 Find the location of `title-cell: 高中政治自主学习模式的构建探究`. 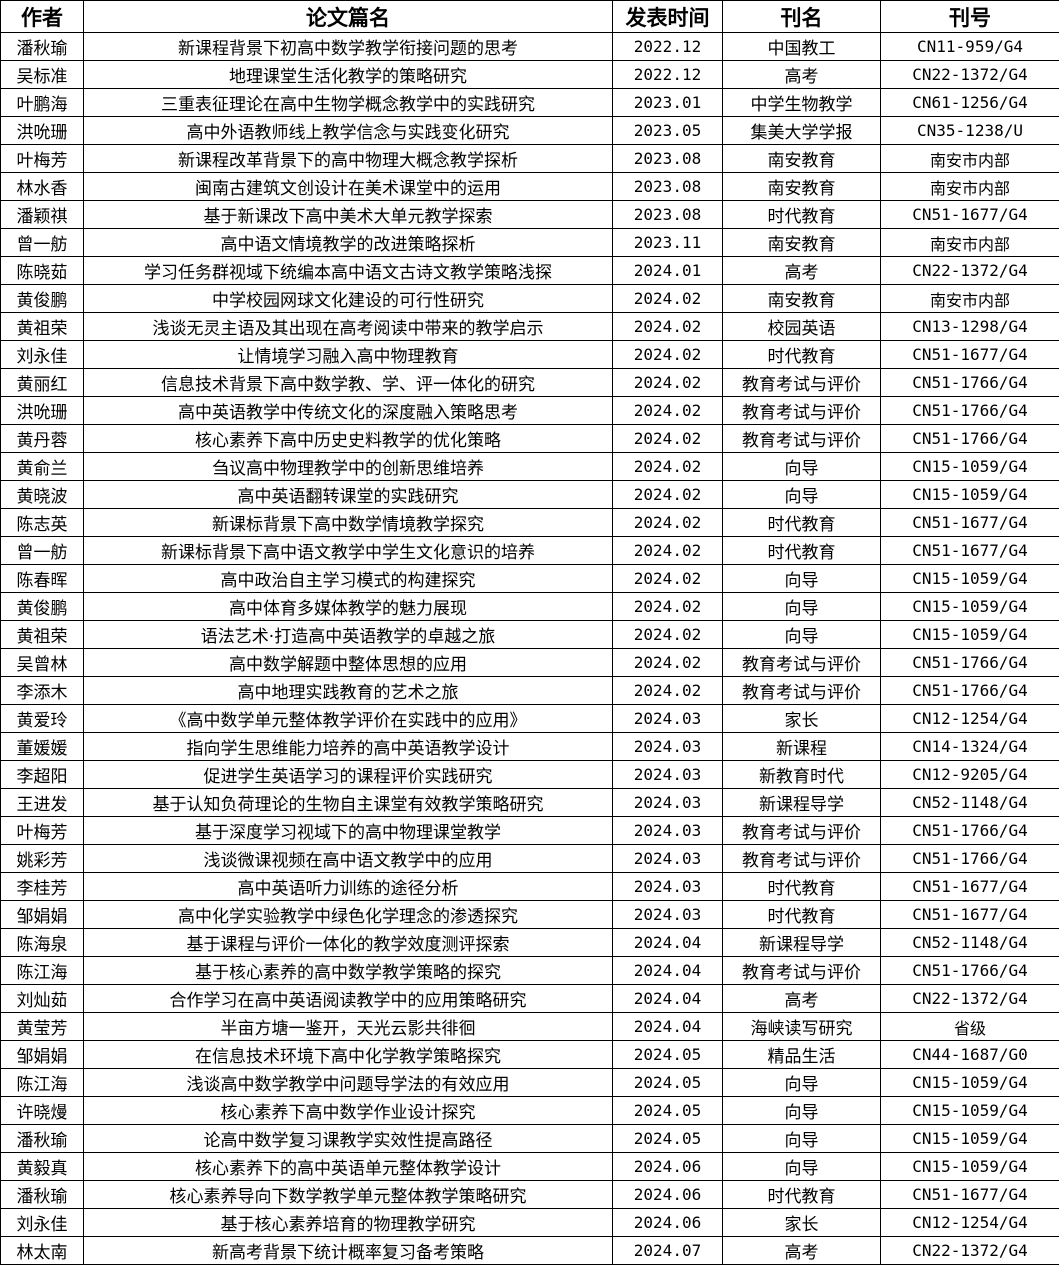

title-cell: 高中政治自主学习模式的构建探究 is located at coordinates (348, 579).